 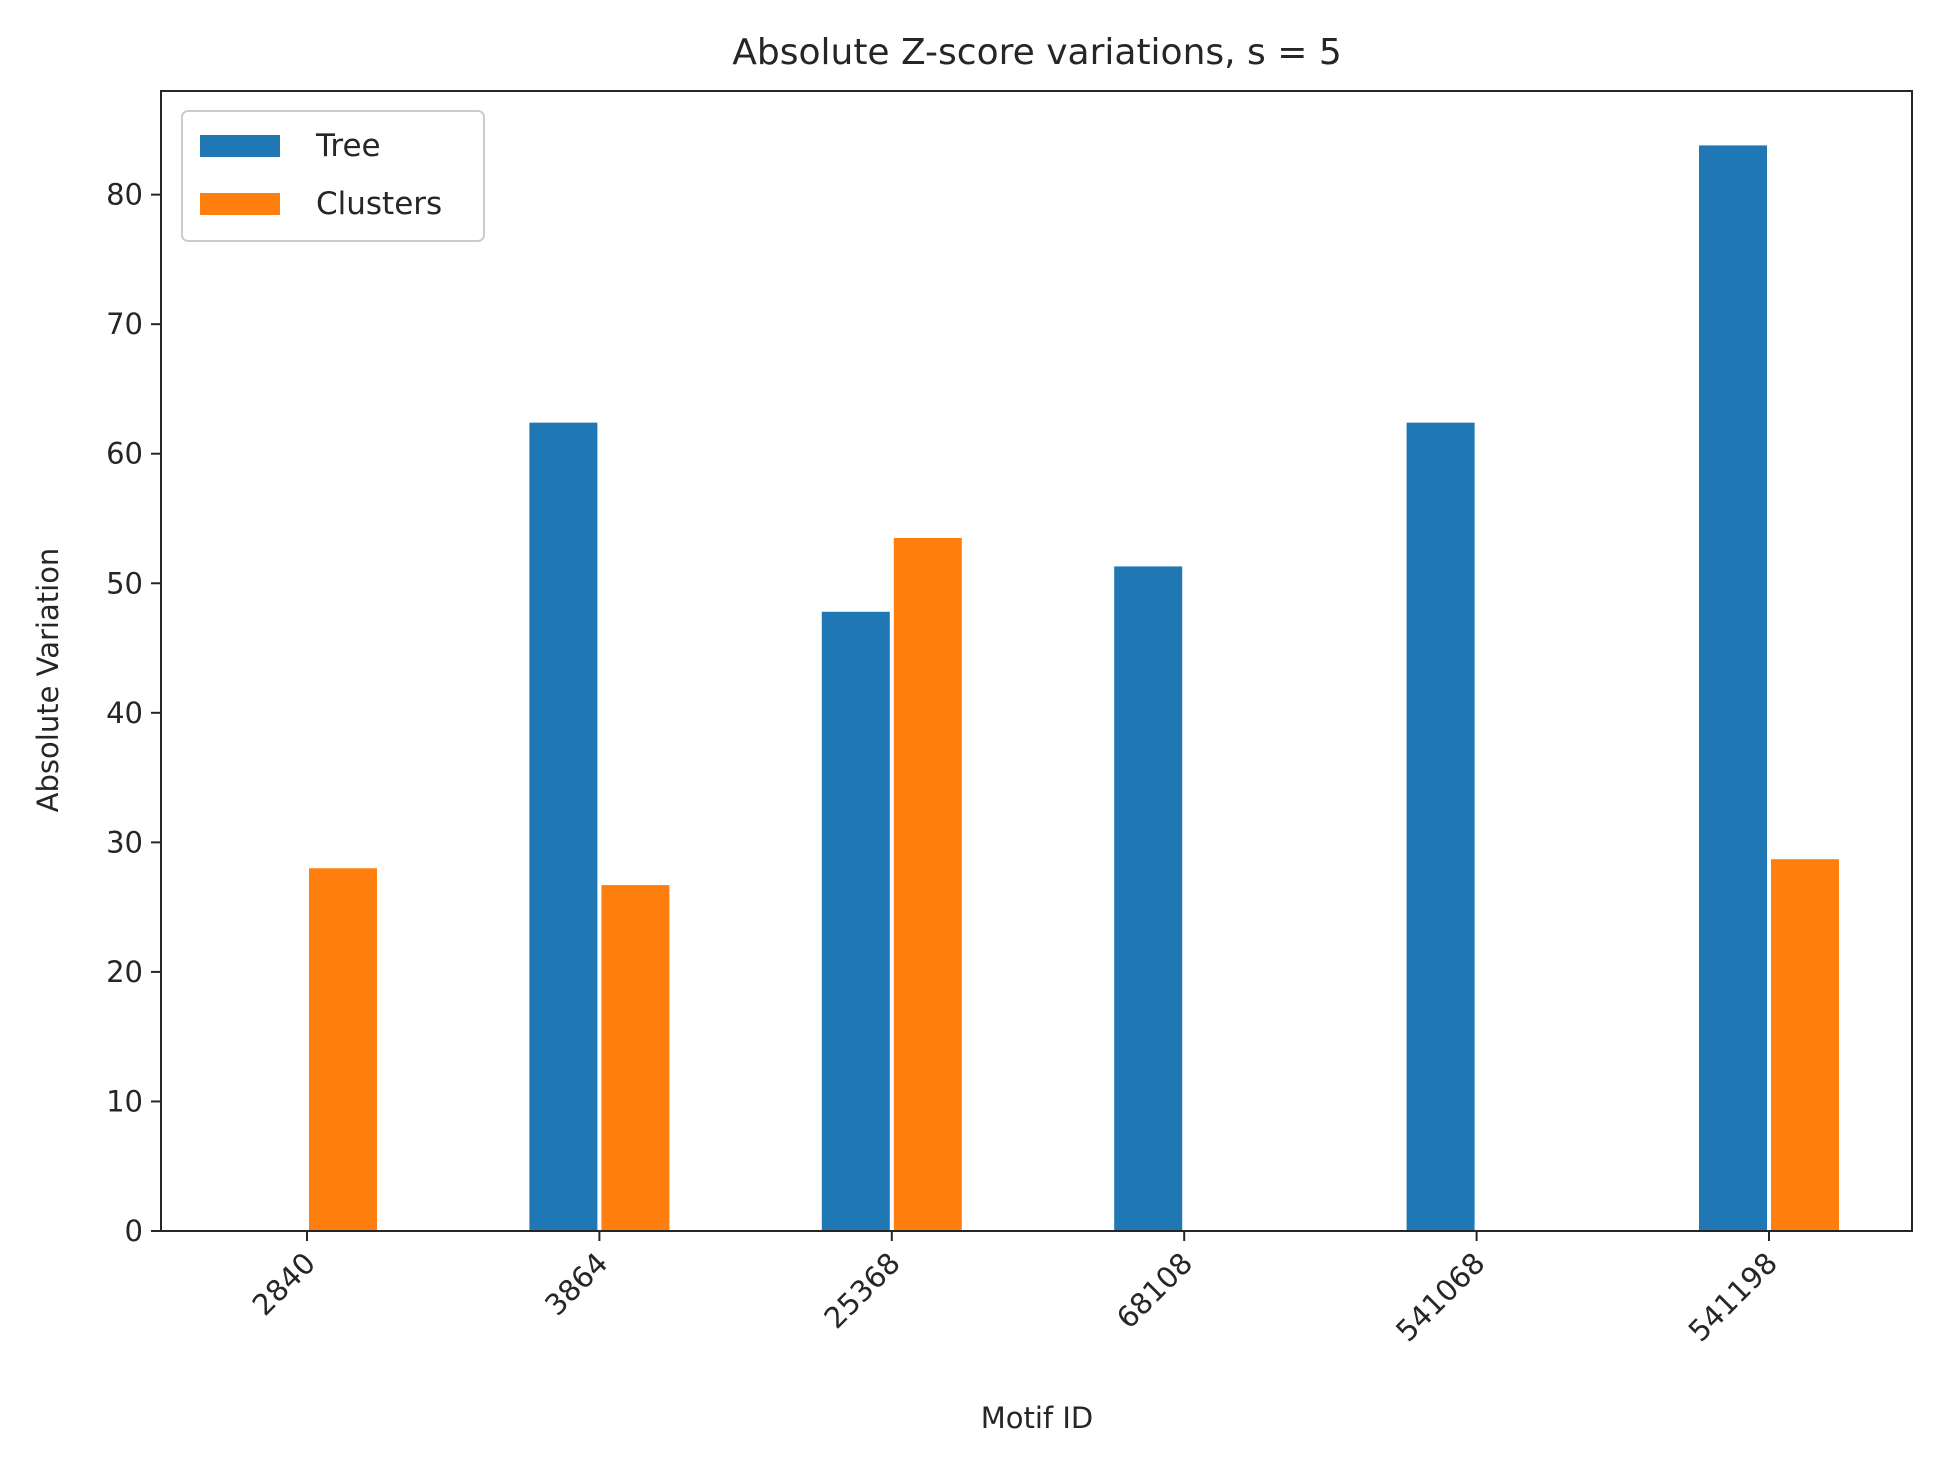 What do you see at coordinates (1037, 1418) in the screenshot?
I see `x-axis-label: Motif ID` at bounding box center [1037, 1418].